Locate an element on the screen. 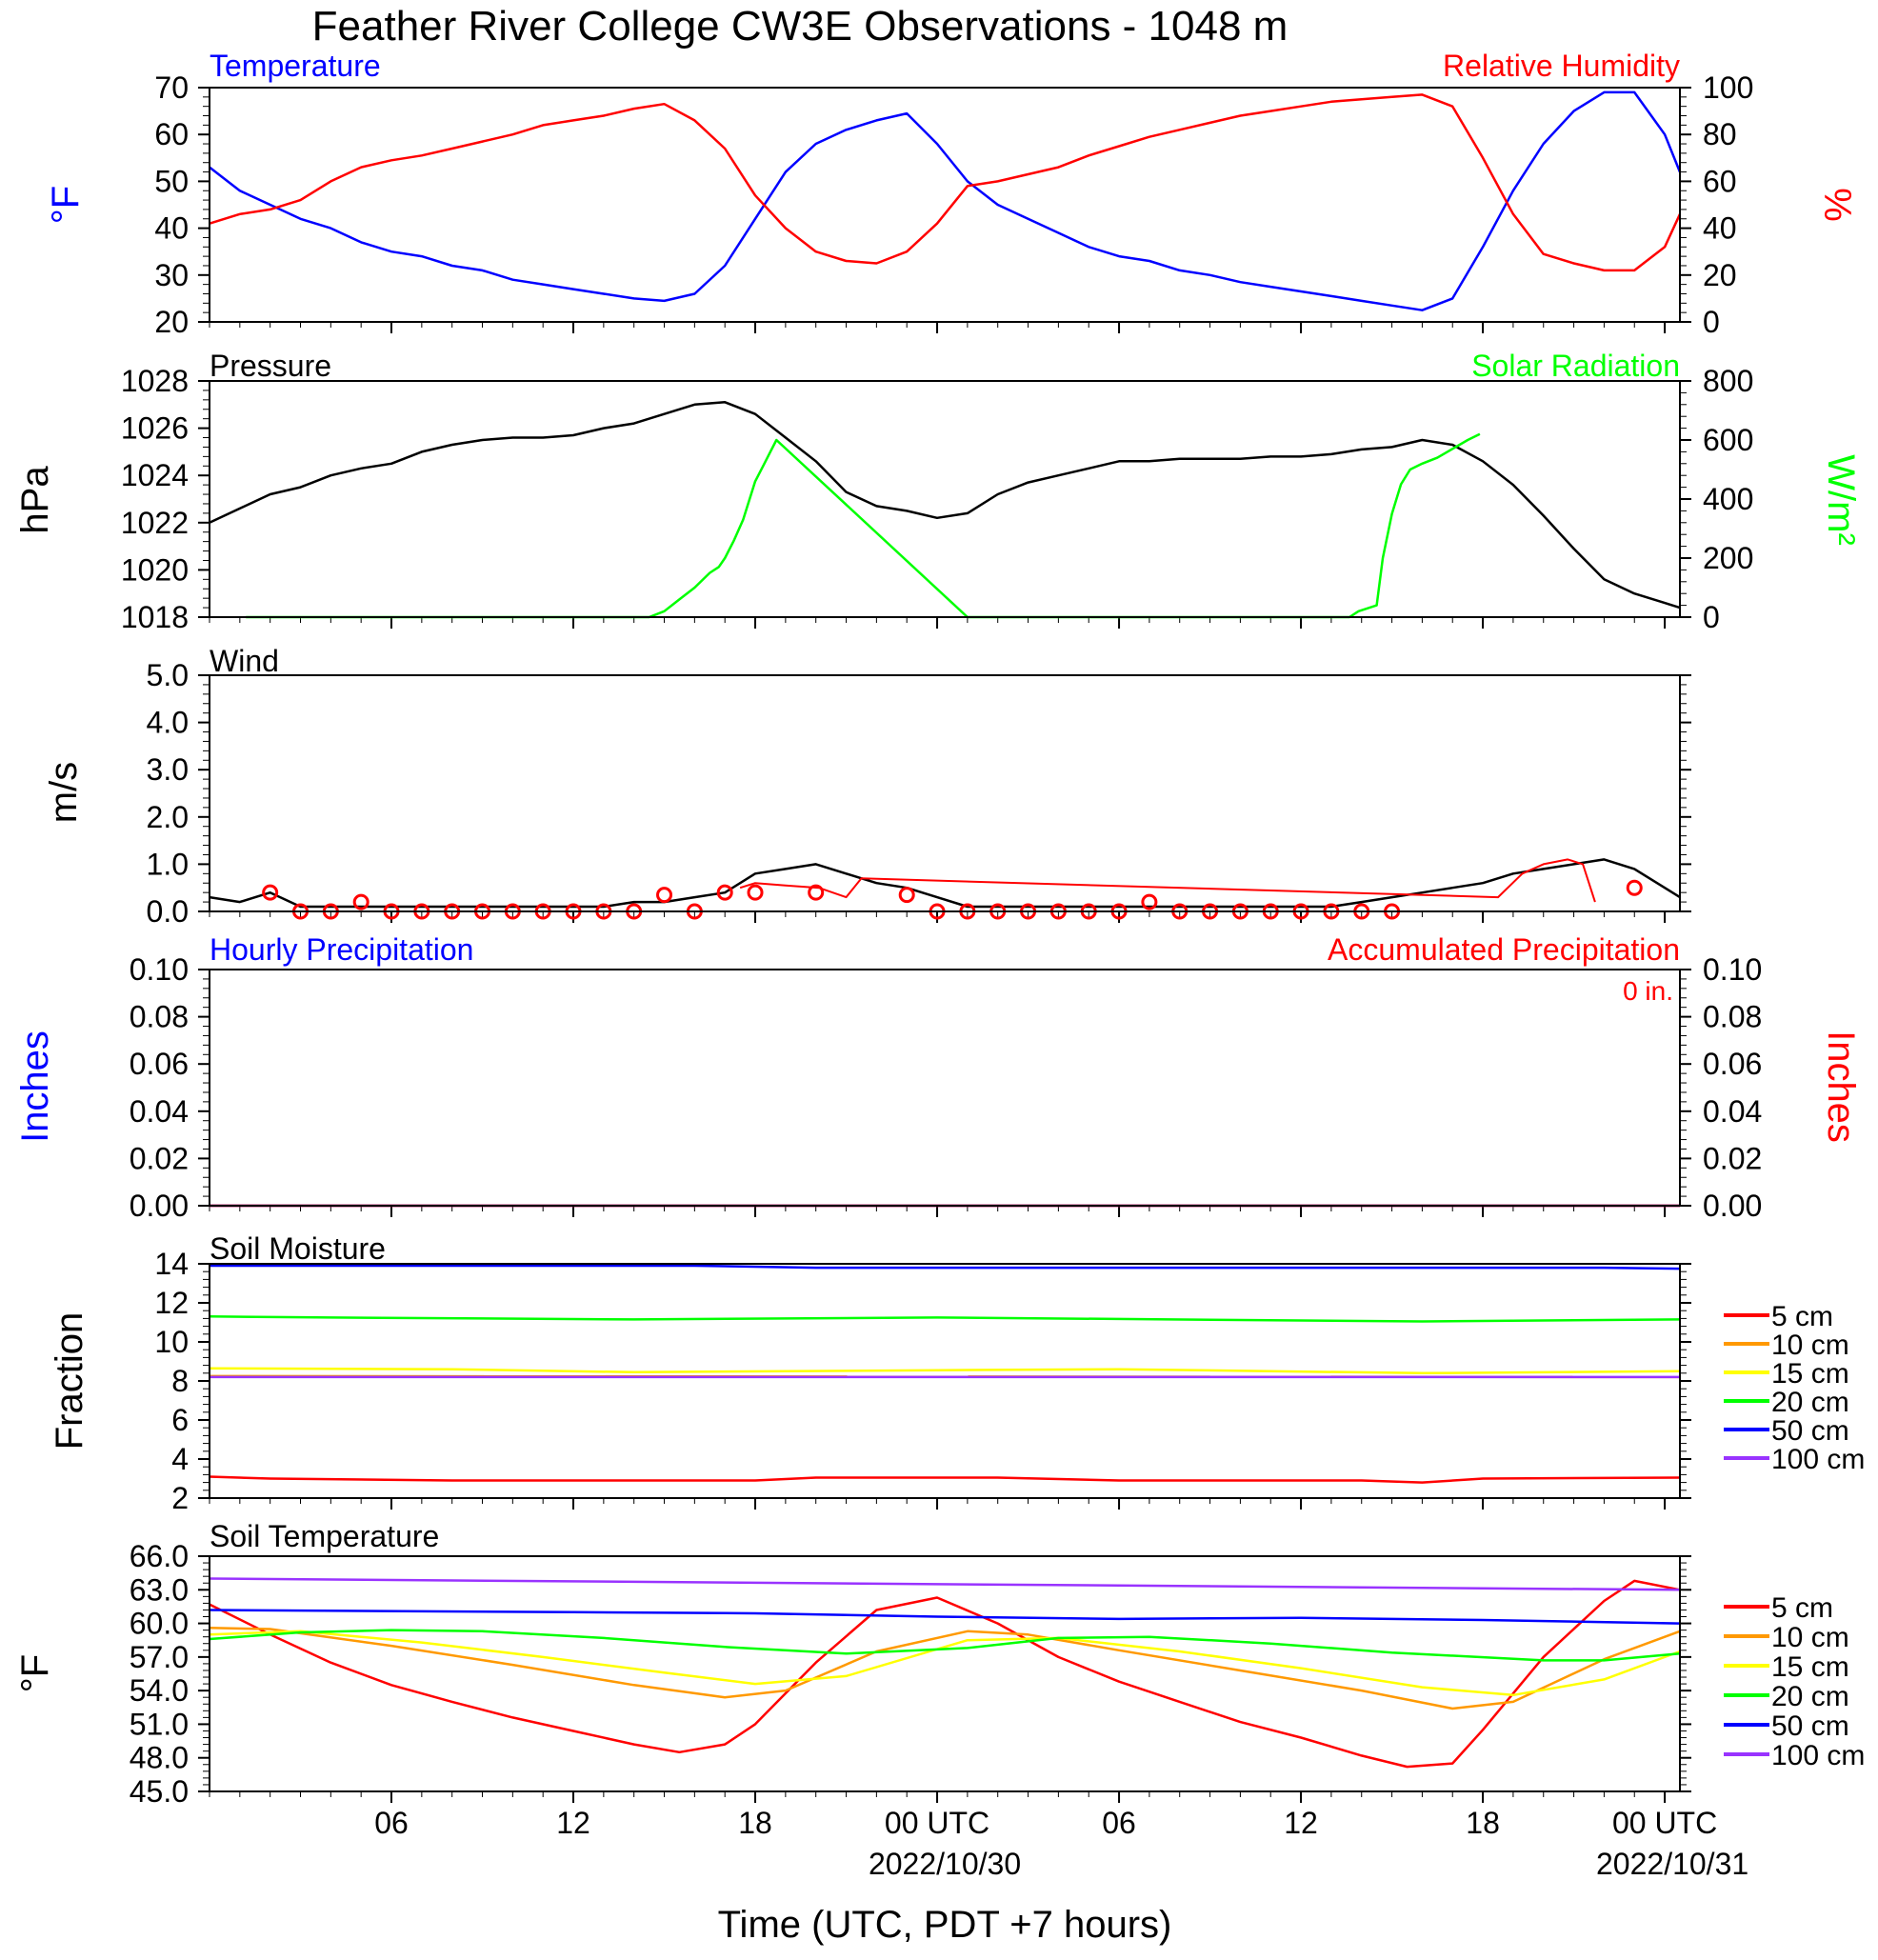  y-tick-label: 51.0 is located at coordinates (159, 1724).